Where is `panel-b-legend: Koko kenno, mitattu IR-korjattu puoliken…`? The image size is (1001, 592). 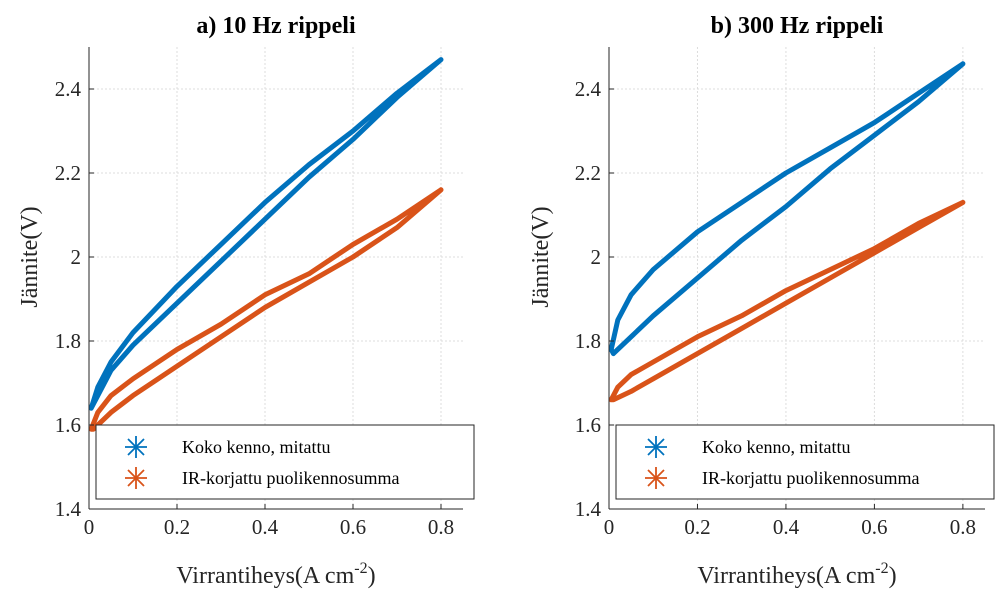
panel-b-legend: Koko kenno, mitattu IR-korjattu puoliken… is located at coordinates (805, 462).